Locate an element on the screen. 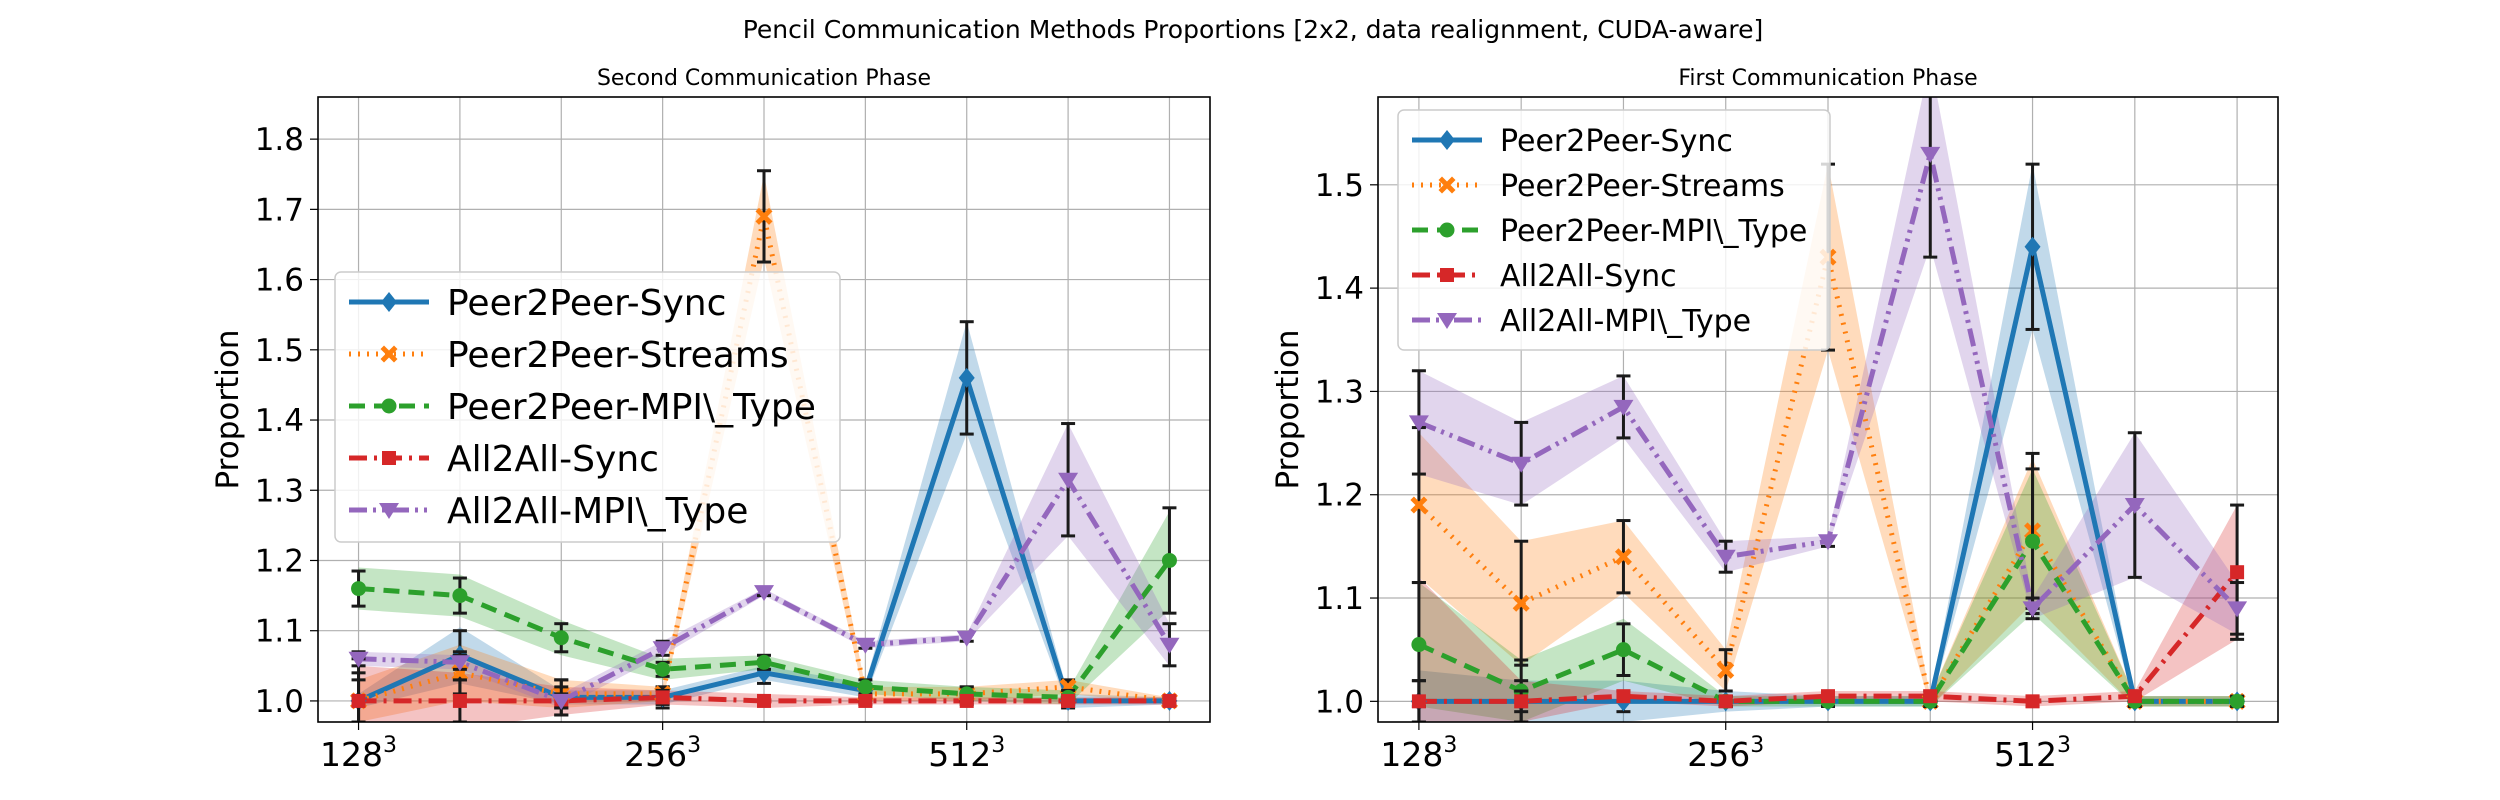  y-tick-label: 1.8 is located at coordinates (279, 140).